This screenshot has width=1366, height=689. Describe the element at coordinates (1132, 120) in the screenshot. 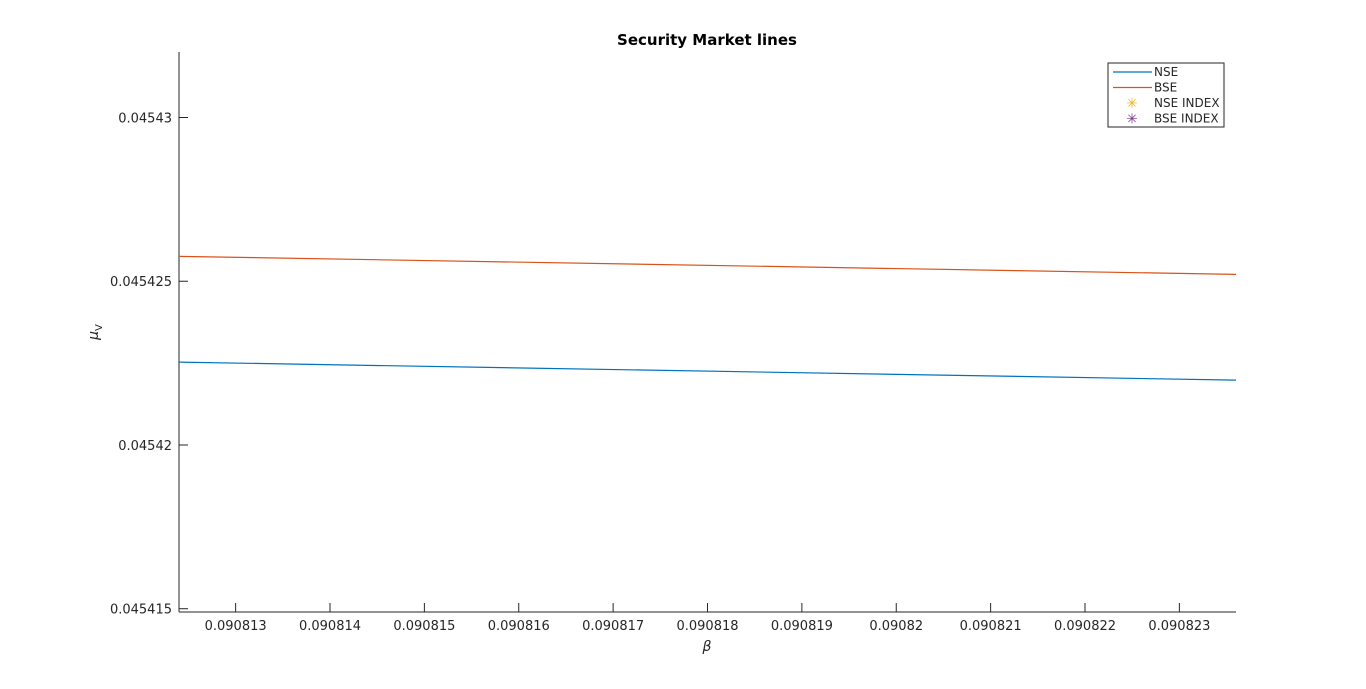

I see `legend-marker-bse-index: ✳` at that location.